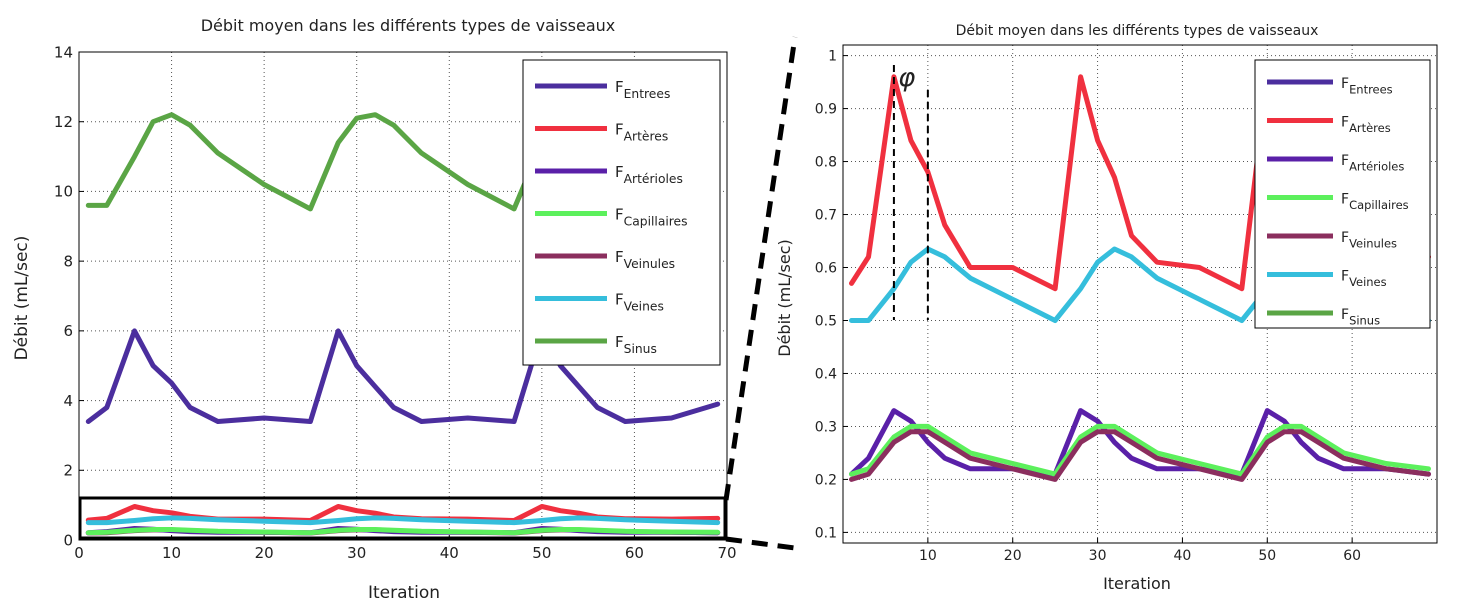  I want to click on y-tick-label: 0.1, so click(826, 533).